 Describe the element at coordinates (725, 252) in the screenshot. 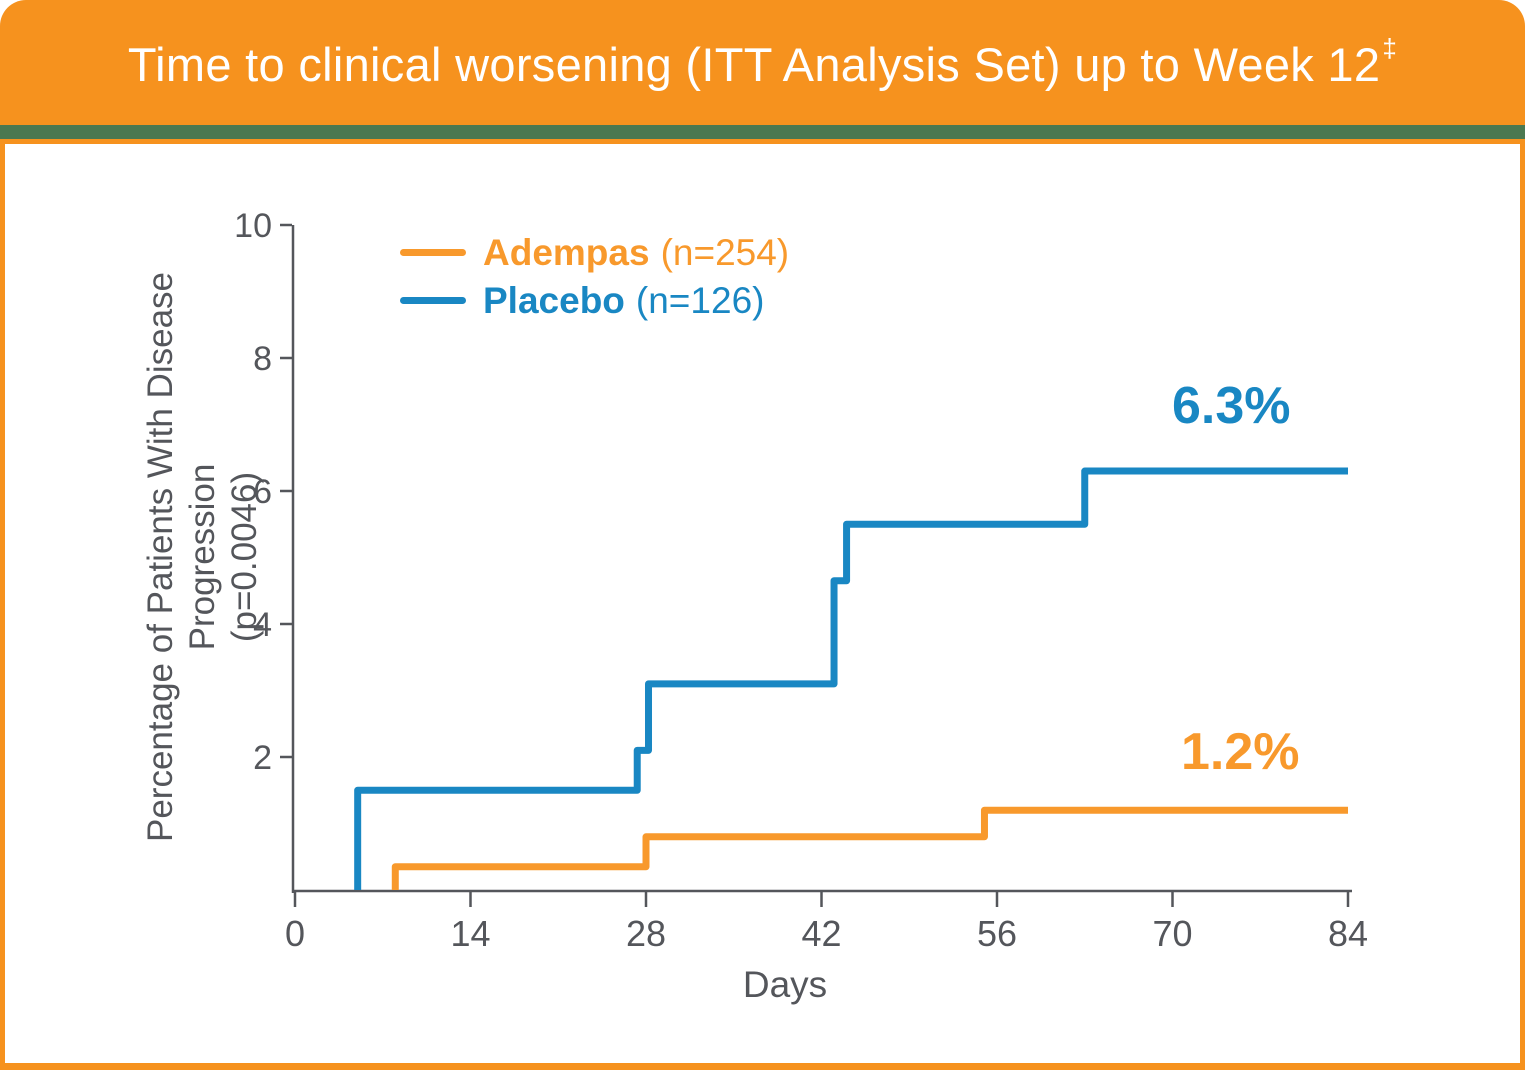

I see `legend-n-adempas: (n=254)` at that location.